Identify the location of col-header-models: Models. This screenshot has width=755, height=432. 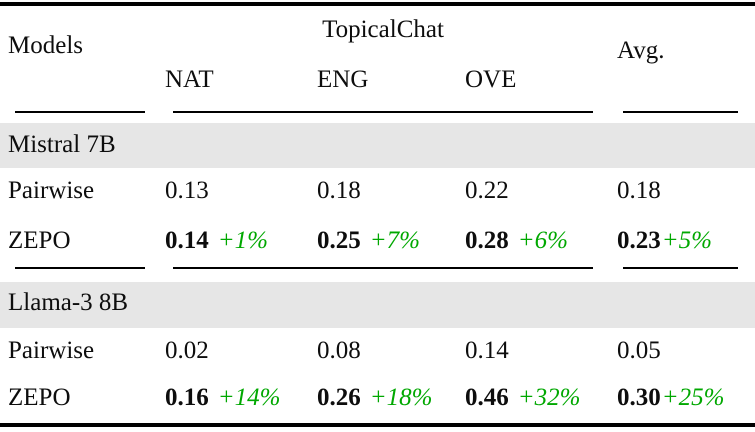
(45, 45).